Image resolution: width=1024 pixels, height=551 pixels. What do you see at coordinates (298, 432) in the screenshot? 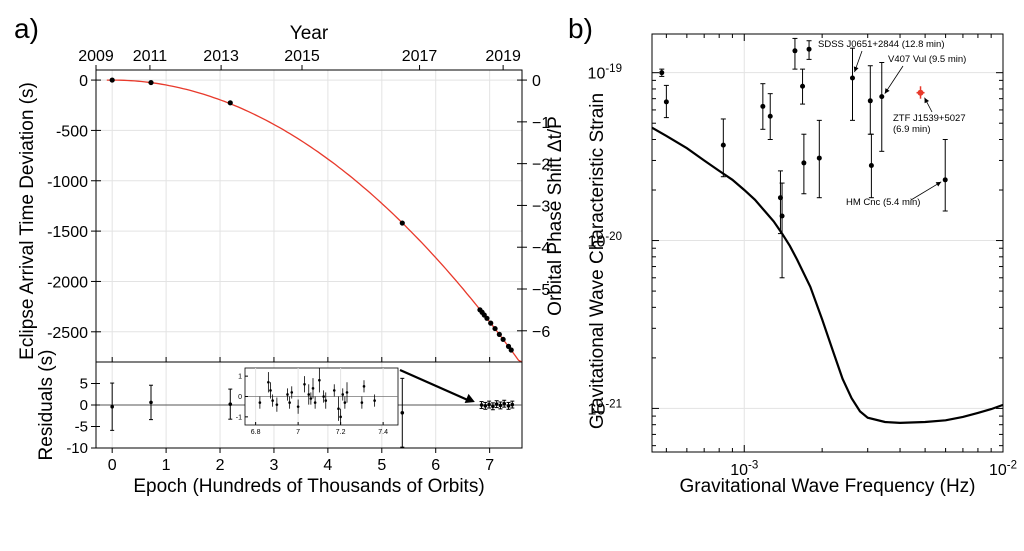
I see `inset-x-tick-label: 7` at bounding box center [298, 432].